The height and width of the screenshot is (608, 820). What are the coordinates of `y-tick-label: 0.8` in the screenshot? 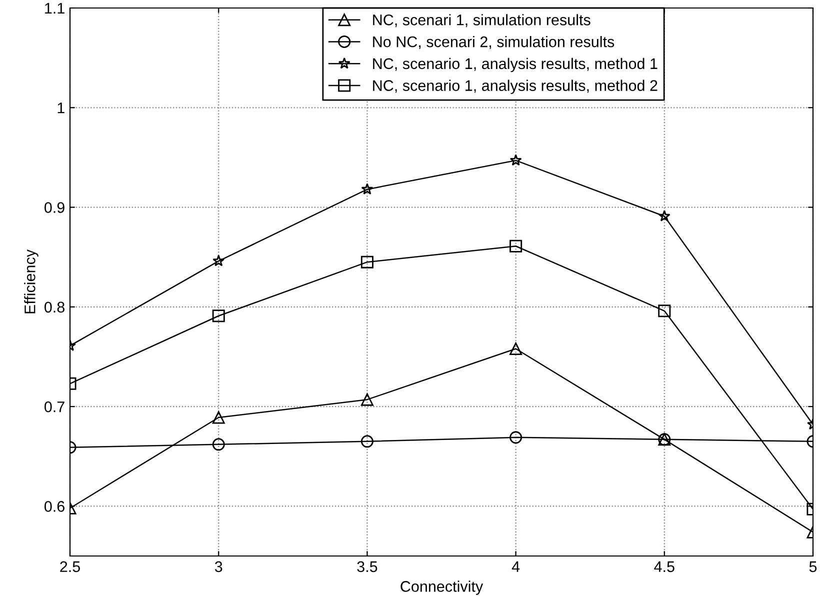 It's located at (54, 307).